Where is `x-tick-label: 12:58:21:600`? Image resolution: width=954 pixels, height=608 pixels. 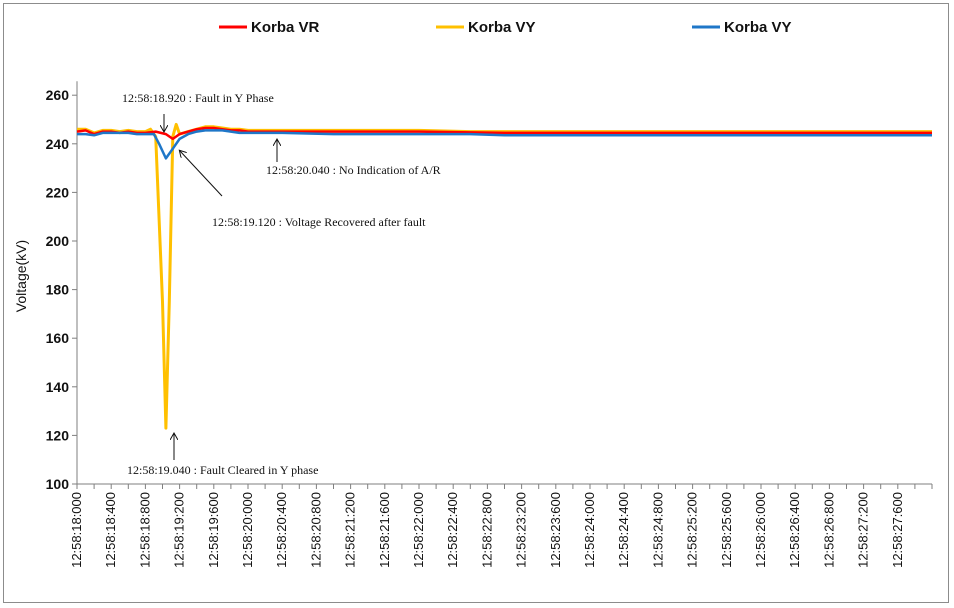 x-tick-label: 12:58:21:600 is located at coordinates (384, 530).